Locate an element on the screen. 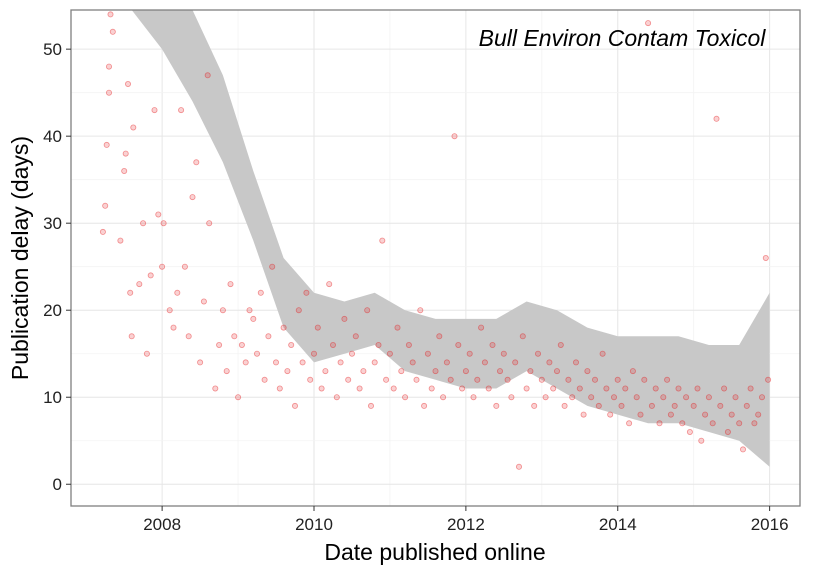 The image size is (825, 570). y-tick-label: 20 is located at coordinates (52, 310).